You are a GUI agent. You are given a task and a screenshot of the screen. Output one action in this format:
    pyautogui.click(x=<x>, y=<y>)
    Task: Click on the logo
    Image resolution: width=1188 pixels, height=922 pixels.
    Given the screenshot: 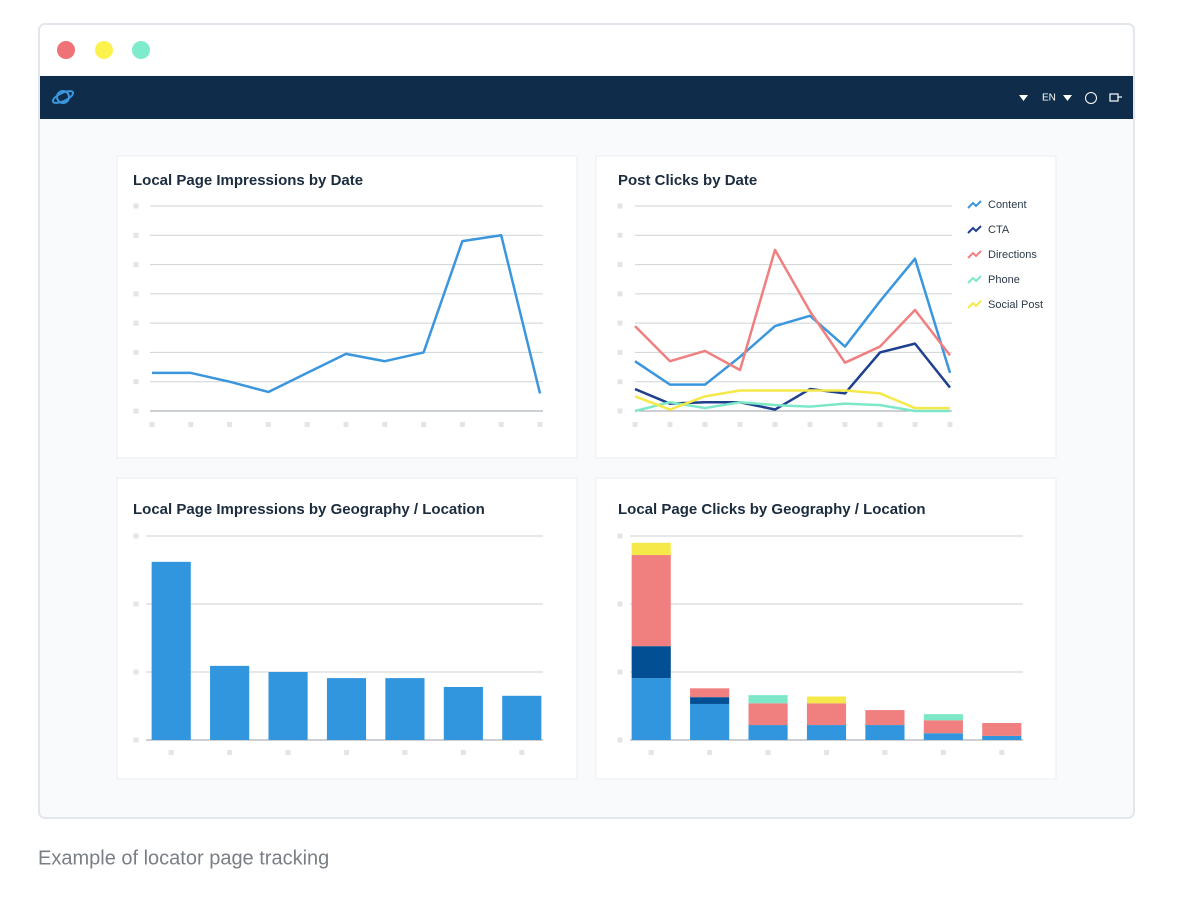 What is the action you would take?
    pyautogui.click(x=63, y=97)
    